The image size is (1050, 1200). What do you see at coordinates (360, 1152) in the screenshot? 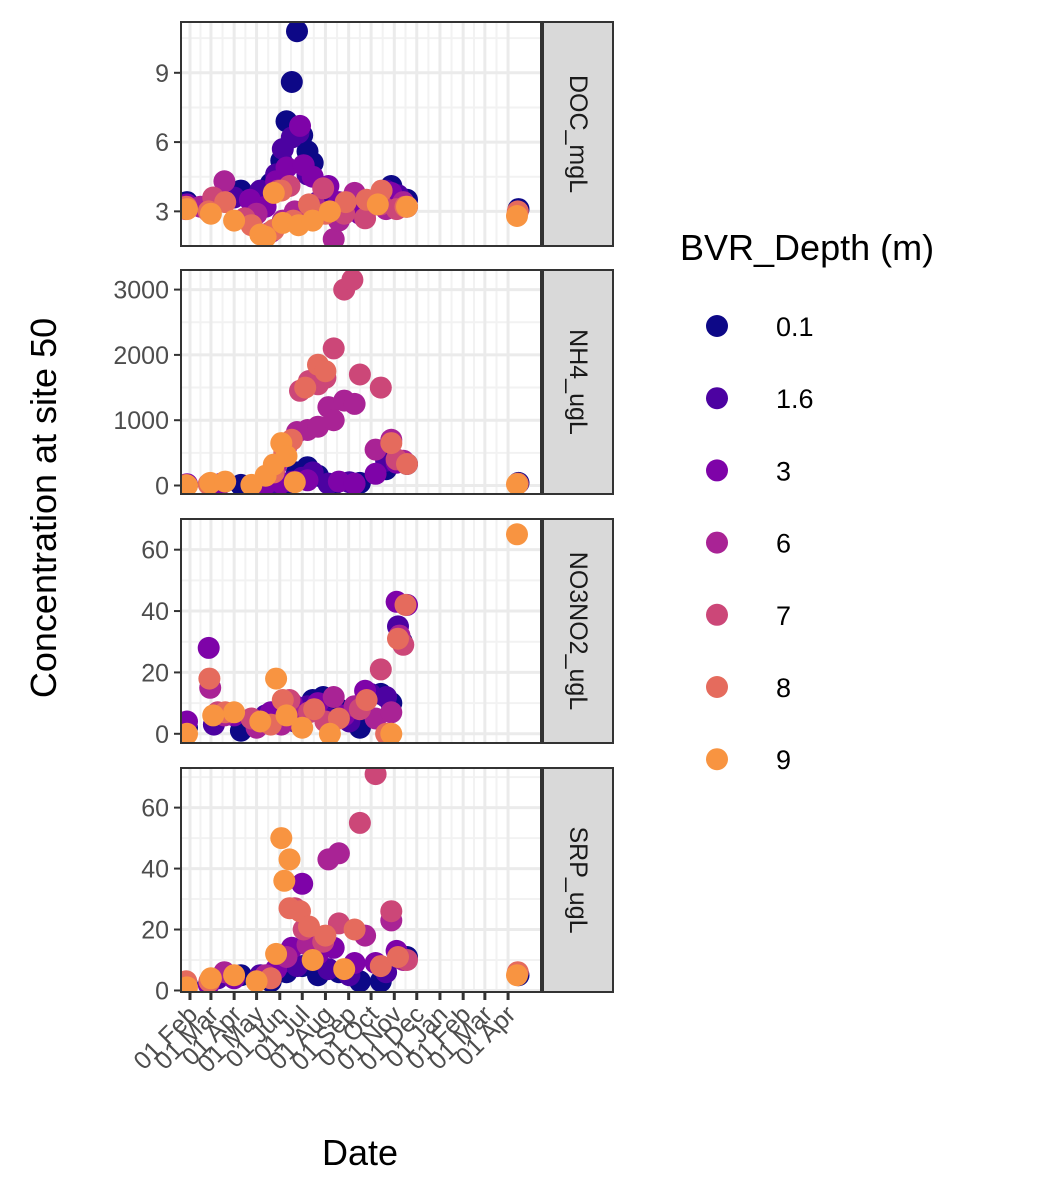
I see `x-axis-title: Date` at bounding box center [360, 1152].